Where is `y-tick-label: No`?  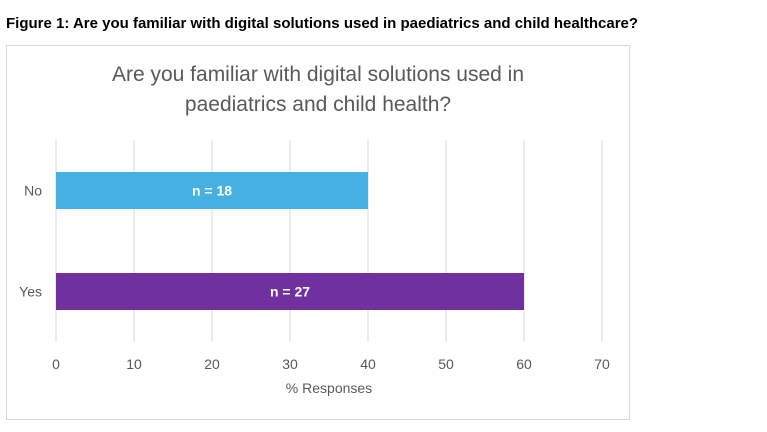
y-tick-label: No is located at coordinates (33, 191).